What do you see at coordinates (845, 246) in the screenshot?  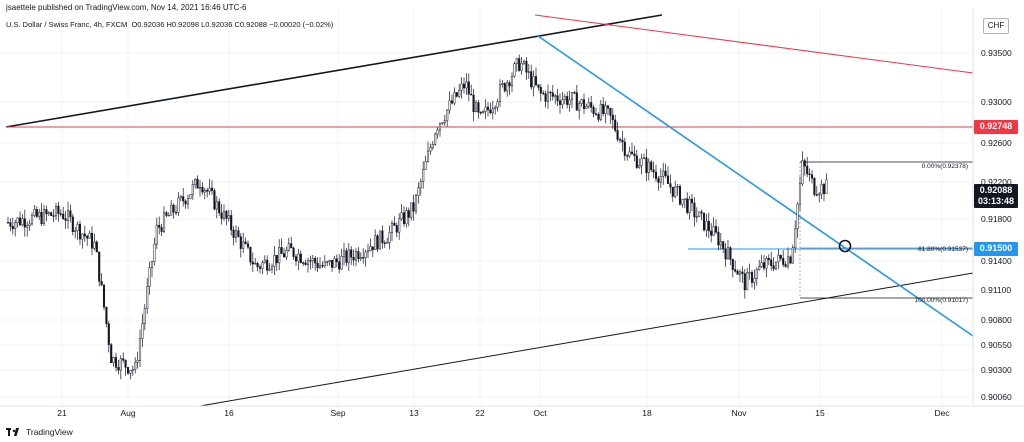 I see `intersection-circle` at bounding box center [845, 246].